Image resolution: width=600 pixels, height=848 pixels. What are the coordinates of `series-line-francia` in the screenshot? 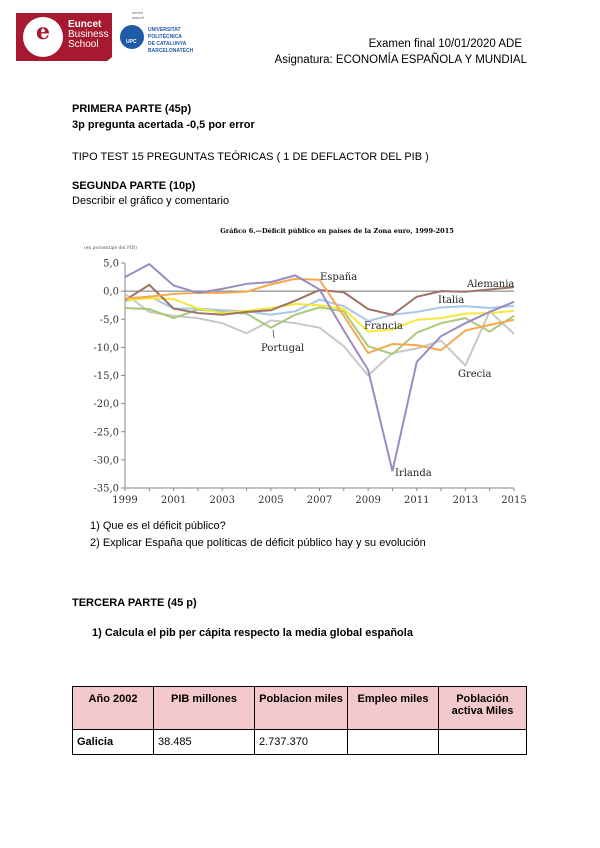 It's located at (319, 315).